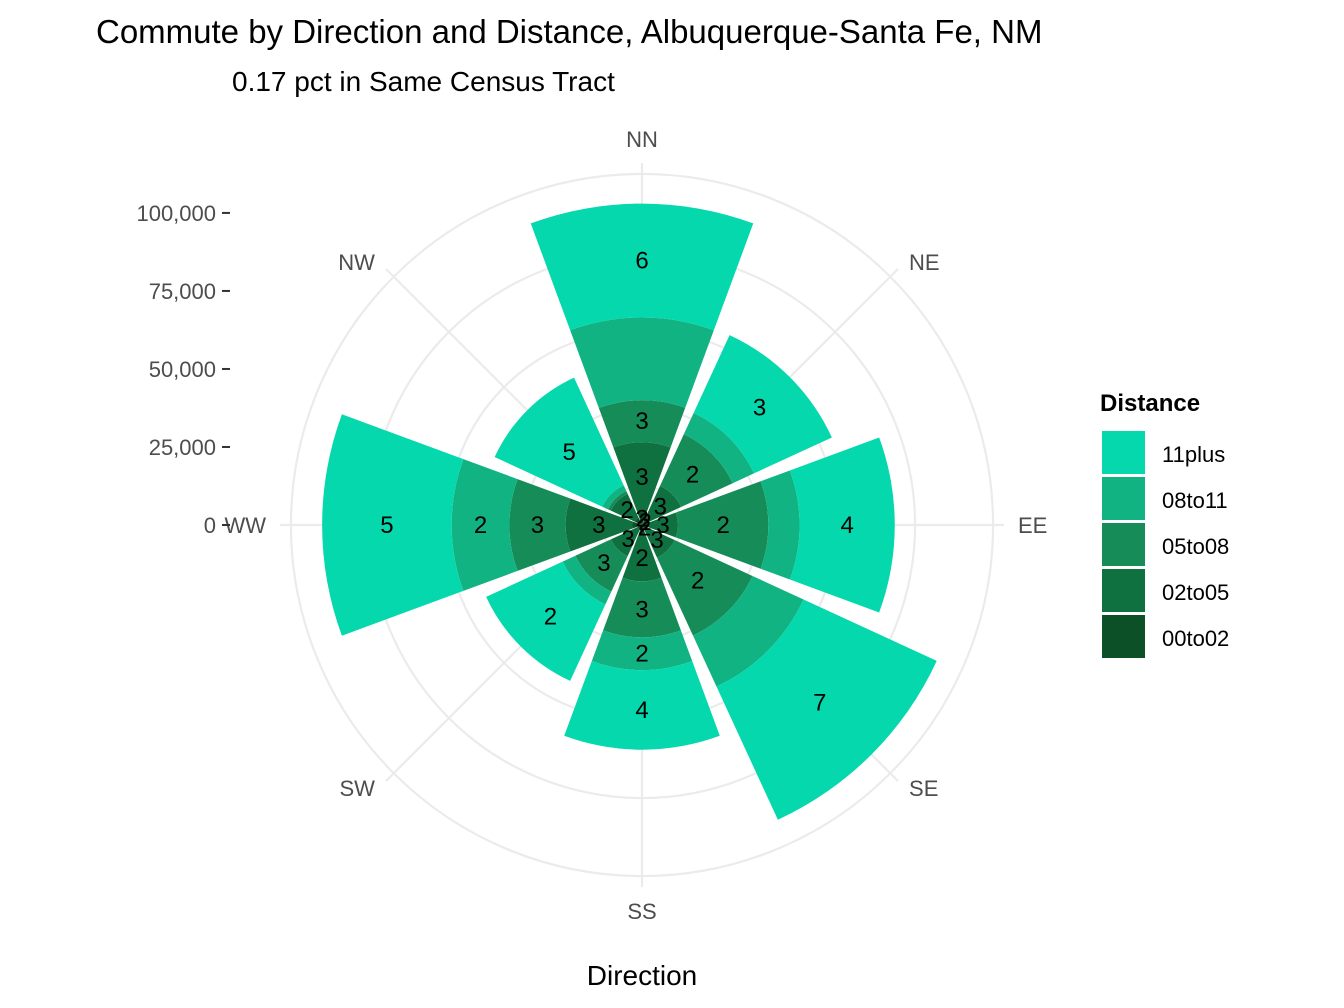 The height and width of the screenshot is (1008, 1344). I want to click on segment-label-ww-11plus: 5, so click(386, 525).